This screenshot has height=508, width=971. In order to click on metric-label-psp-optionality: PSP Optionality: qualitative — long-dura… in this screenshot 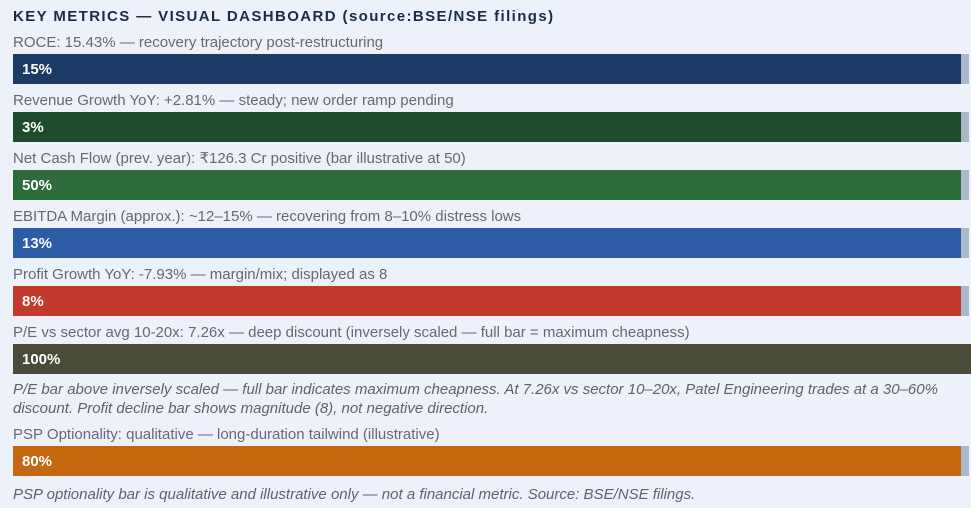, I will do `click(226, 434)`.